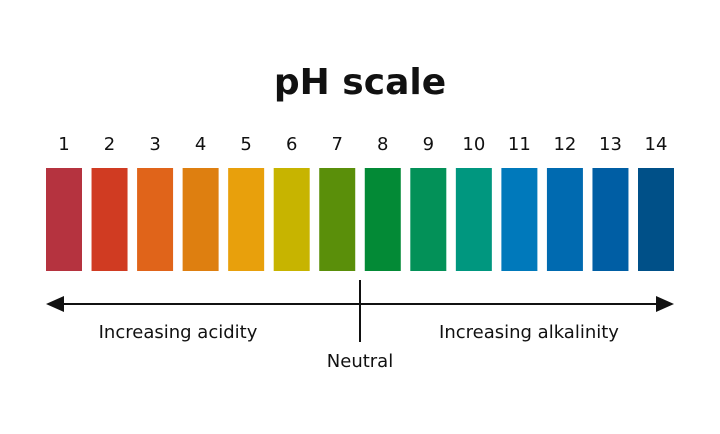  What do you see at coordinates (63, 144) in the screenshot?
I see `ph-number: 1` at bounding box center [63, 144].